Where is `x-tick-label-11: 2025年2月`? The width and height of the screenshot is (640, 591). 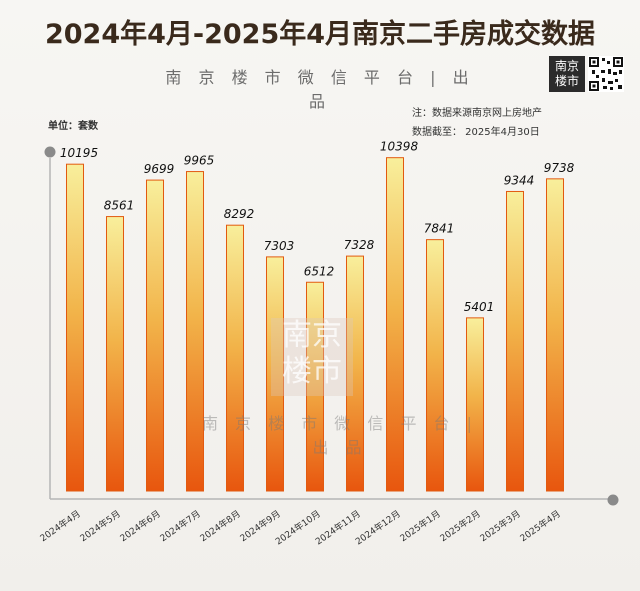
x-tick-label-11: 2025年2月 is located at coordinates (460, 526).